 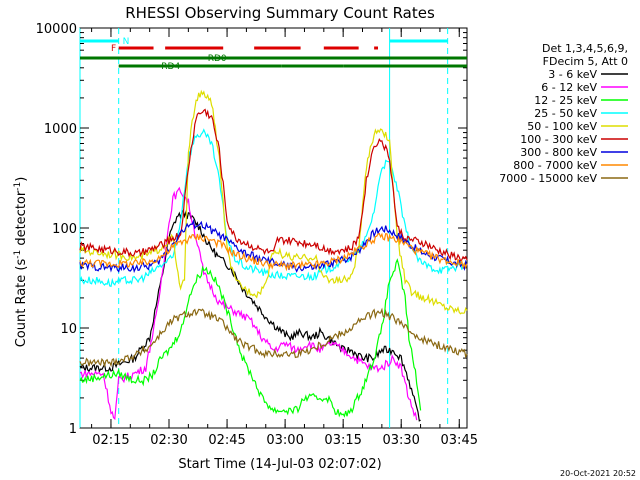 I want to click on legend-label-8: 7000 - 15000 keV, so click(x=548, y=178).